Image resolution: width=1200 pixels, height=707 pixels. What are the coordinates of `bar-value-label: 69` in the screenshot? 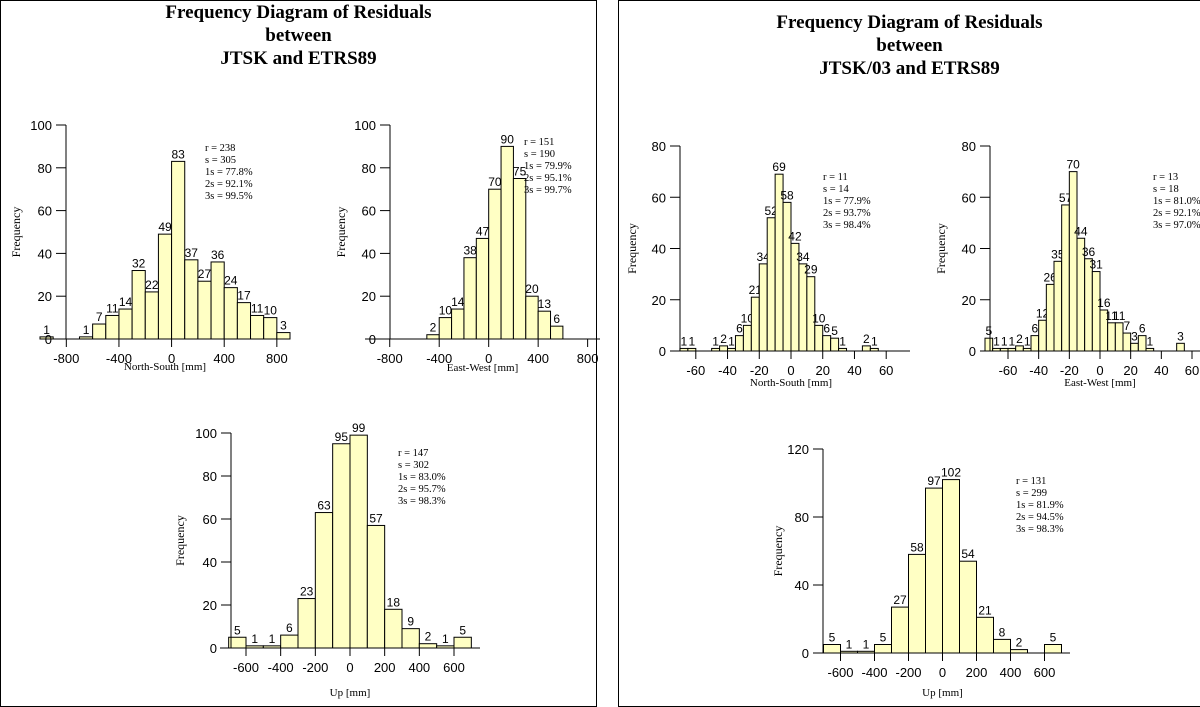 It's located at (779, 167).